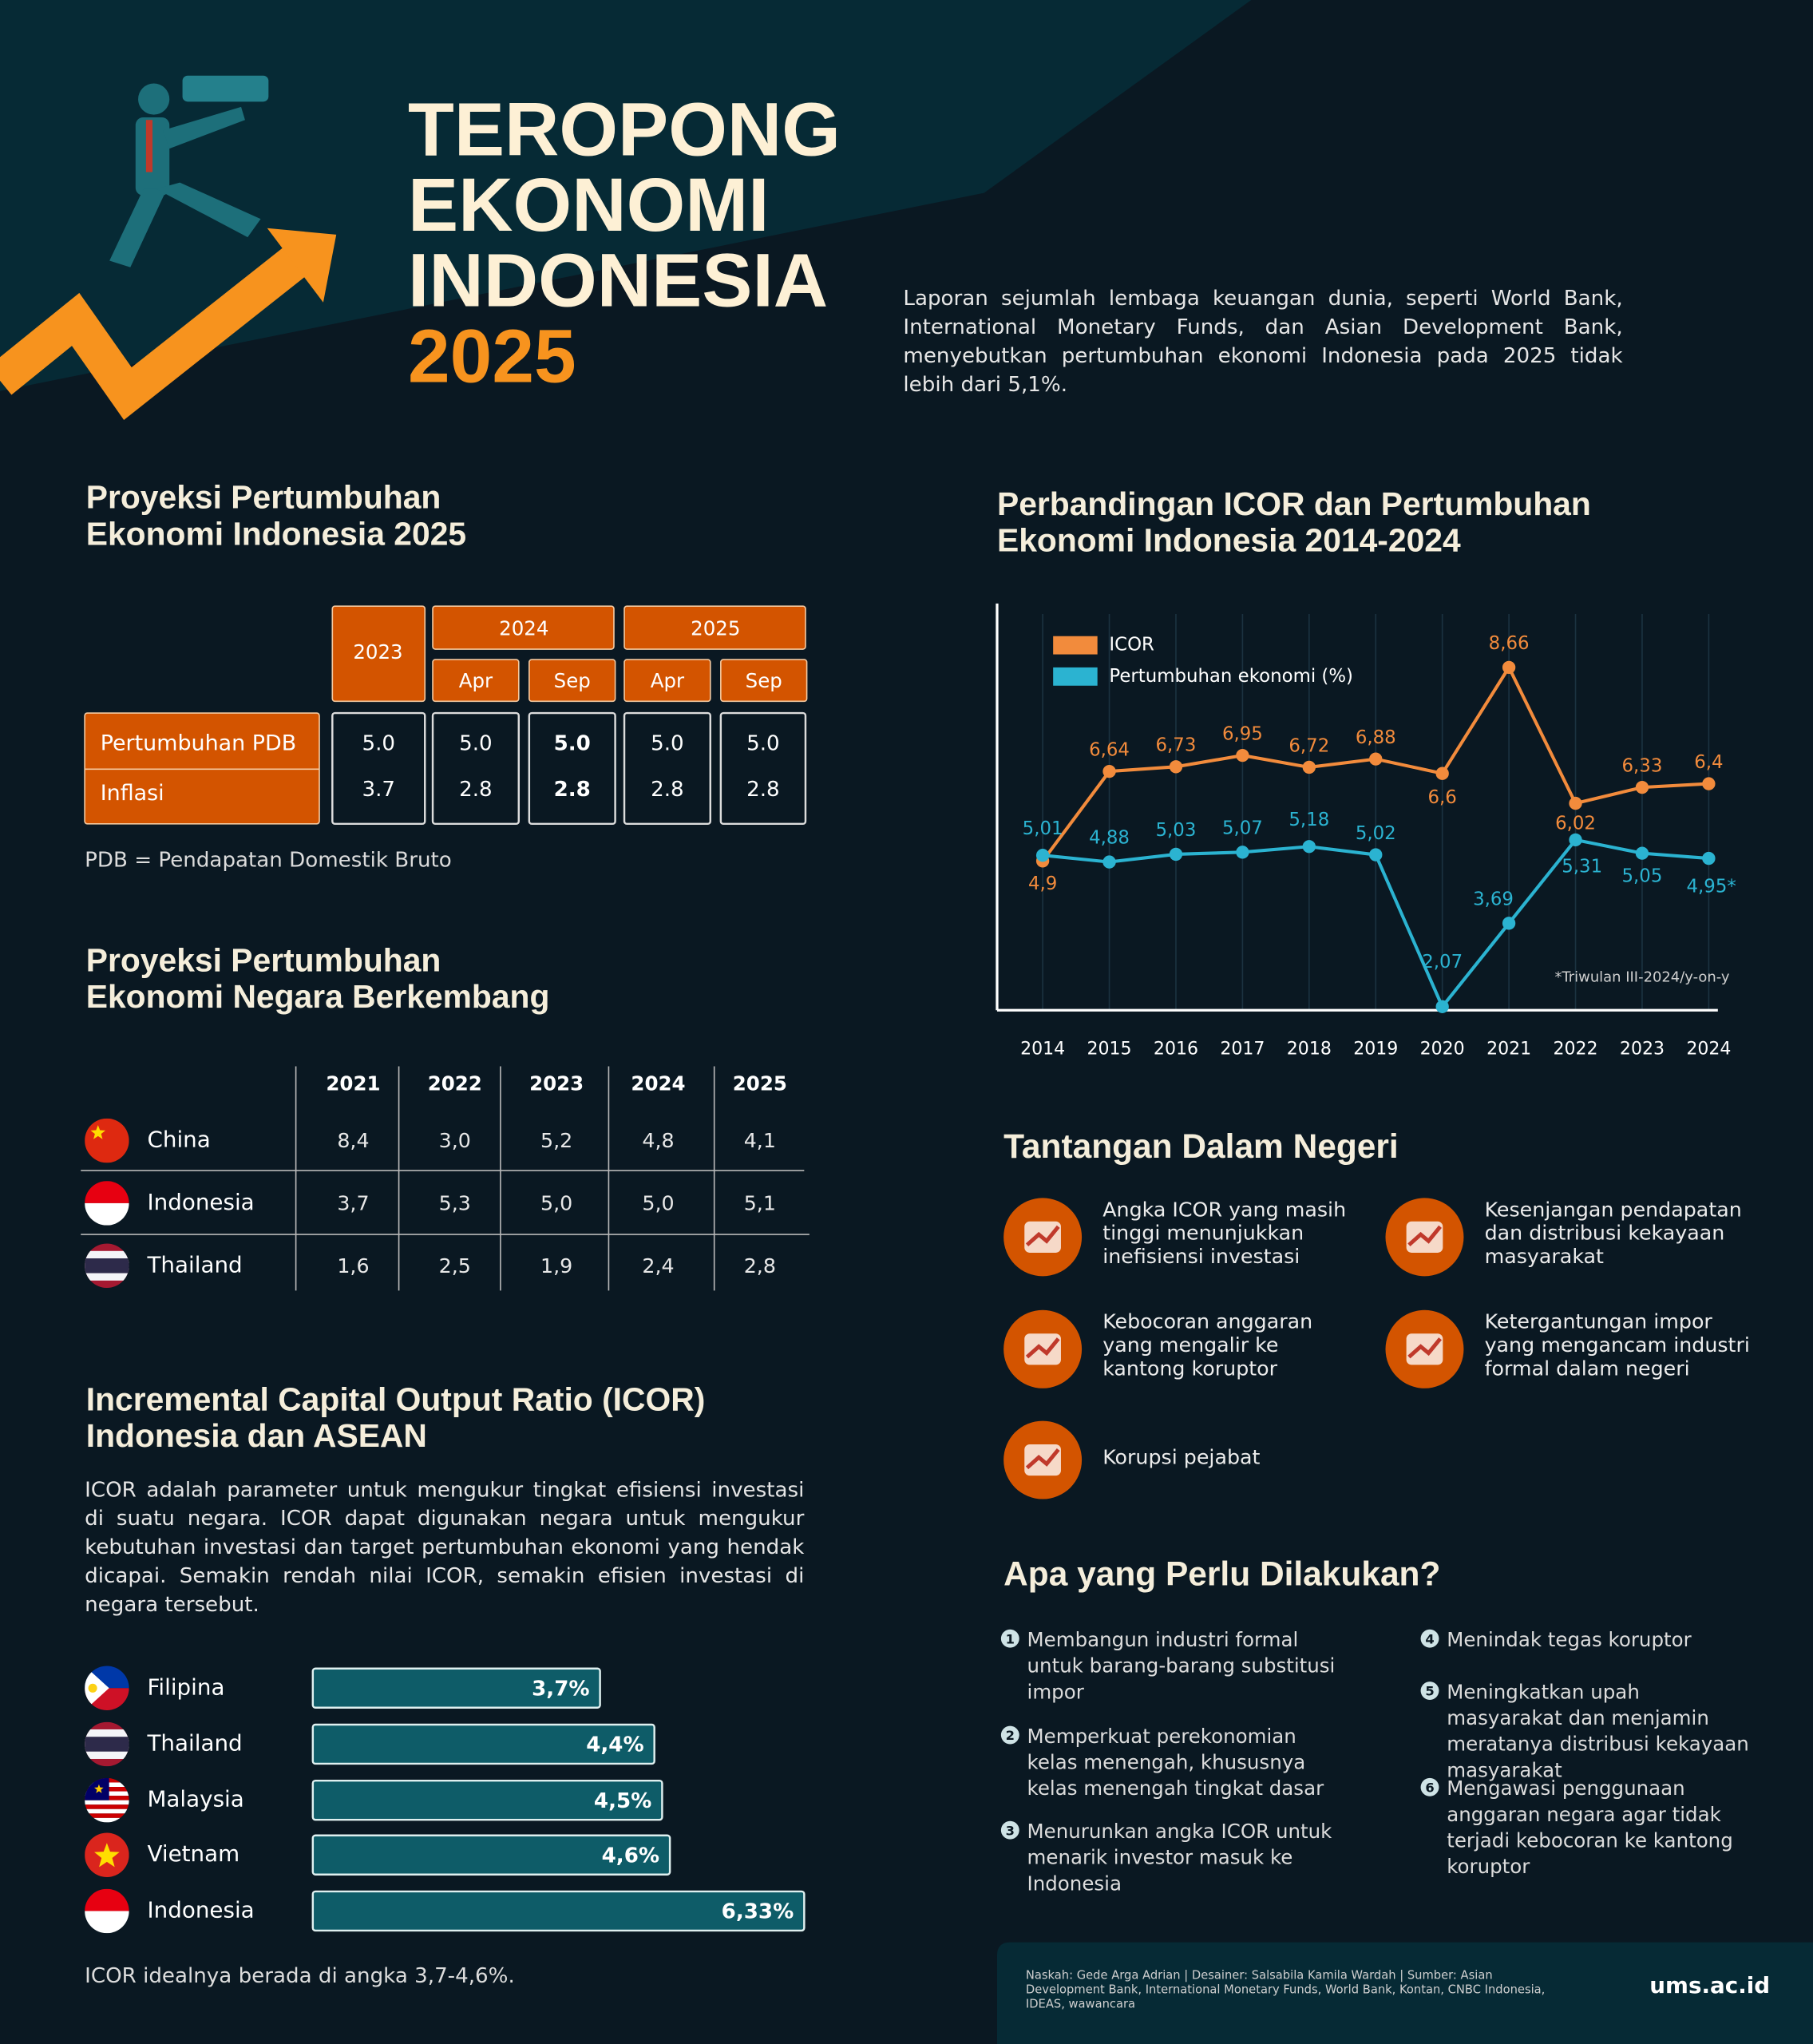 The height and width of the screenshot is (2044, 1813). What do you see at coordinates (132, 793) in the screenshot?
I see `row-label: Inflasi` at bounding box center [132, 793].